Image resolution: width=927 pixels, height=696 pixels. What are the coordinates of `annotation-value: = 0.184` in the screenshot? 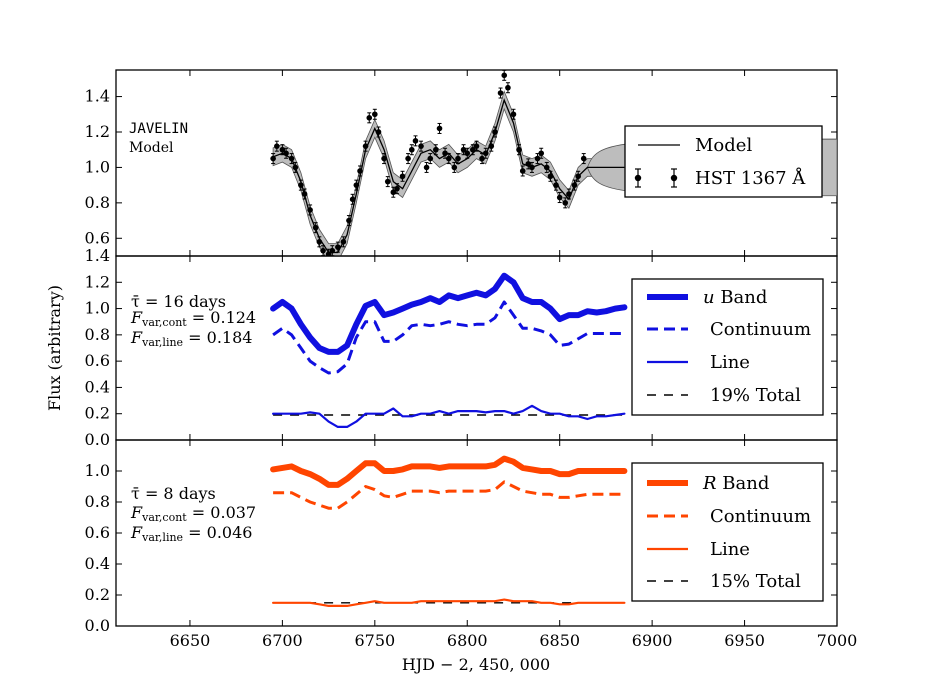 It's located at (217, 337).